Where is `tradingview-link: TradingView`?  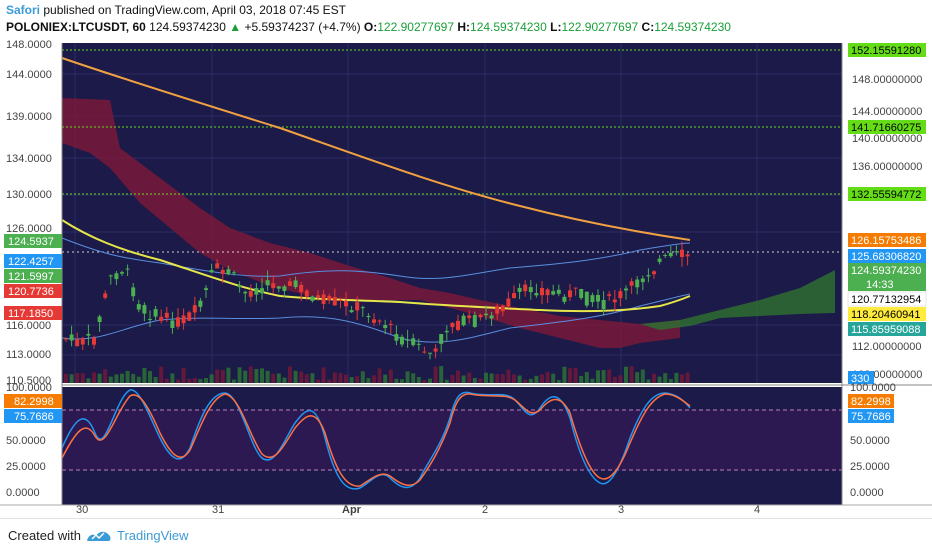 tradingview-link: TradingView is located at coordinates (153, 535).